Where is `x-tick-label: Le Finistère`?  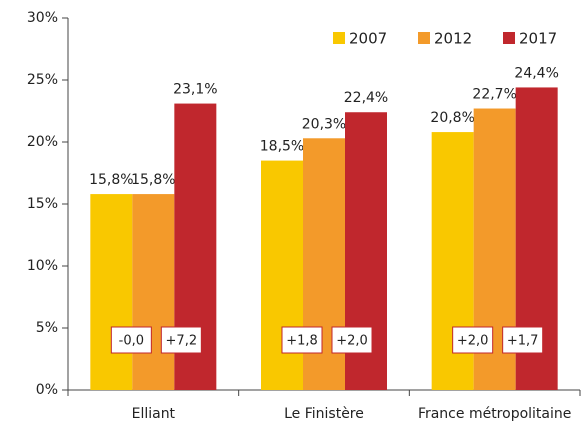
x-tick-label: Le Finistère is located at coordinates (324, 414).